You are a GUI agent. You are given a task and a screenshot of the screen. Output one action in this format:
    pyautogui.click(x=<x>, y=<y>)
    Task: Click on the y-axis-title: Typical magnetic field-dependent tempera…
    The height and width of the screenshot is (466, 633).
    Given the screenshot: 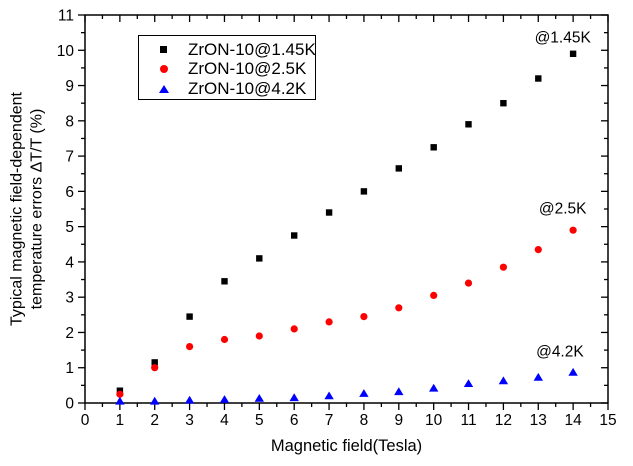 What is the action you would take?
    pyautogui.click(x=26, y=209)
    